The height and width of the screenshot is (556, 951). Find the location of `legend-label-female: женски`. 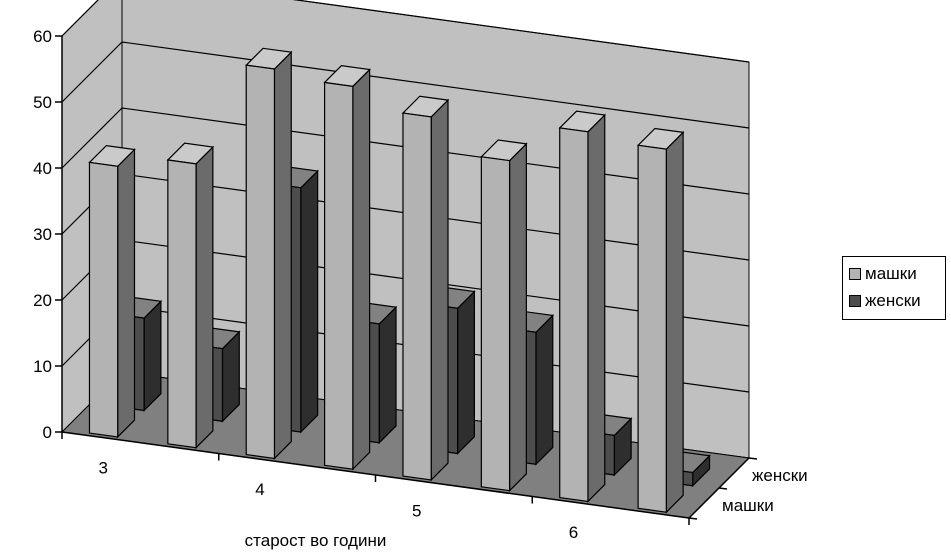

legend-label-female: женски is located at coordinates (893, 300).